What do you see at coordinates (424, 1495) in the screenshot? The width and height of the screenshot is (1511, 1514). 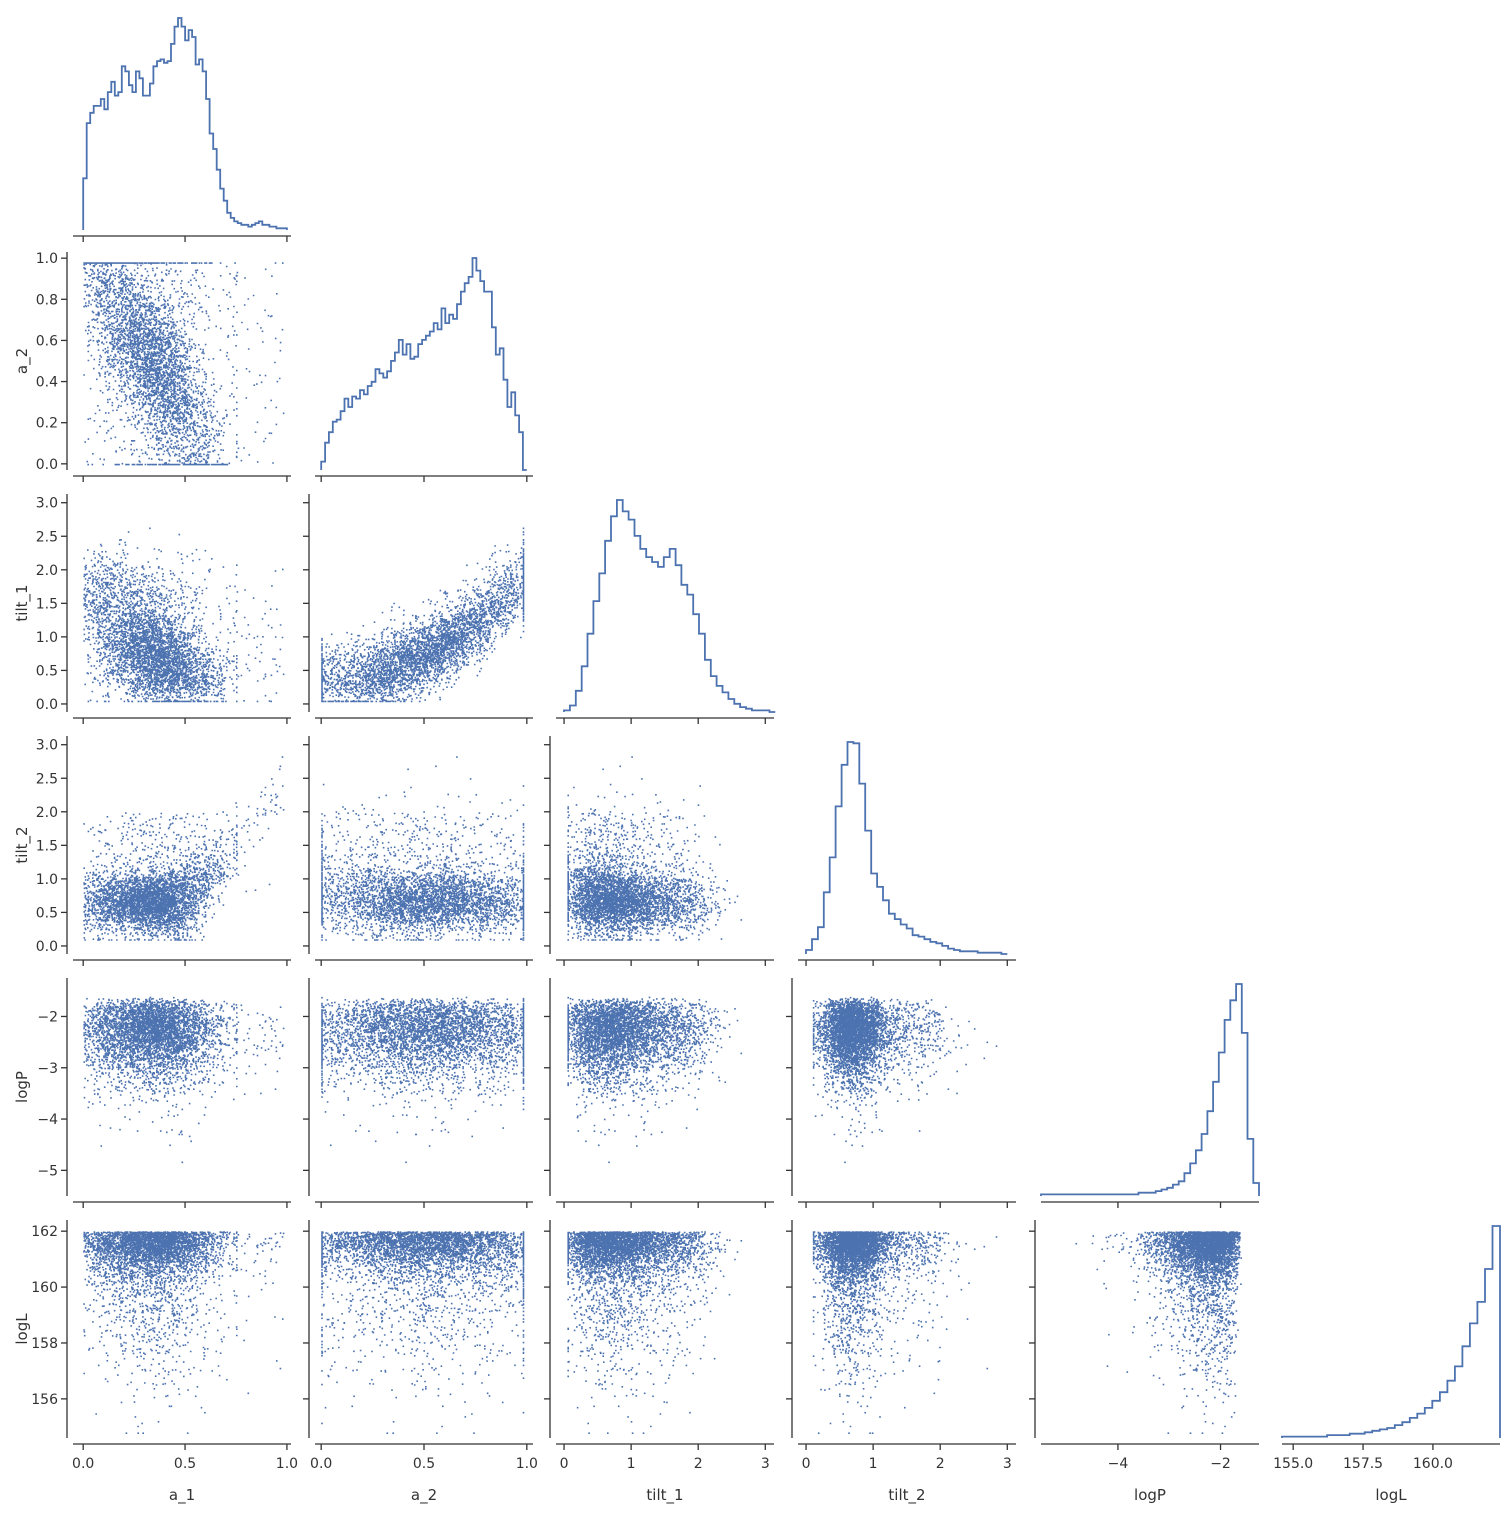 I see `x-axis-label-a_2: a_2` at bounding box center [424, 1495].